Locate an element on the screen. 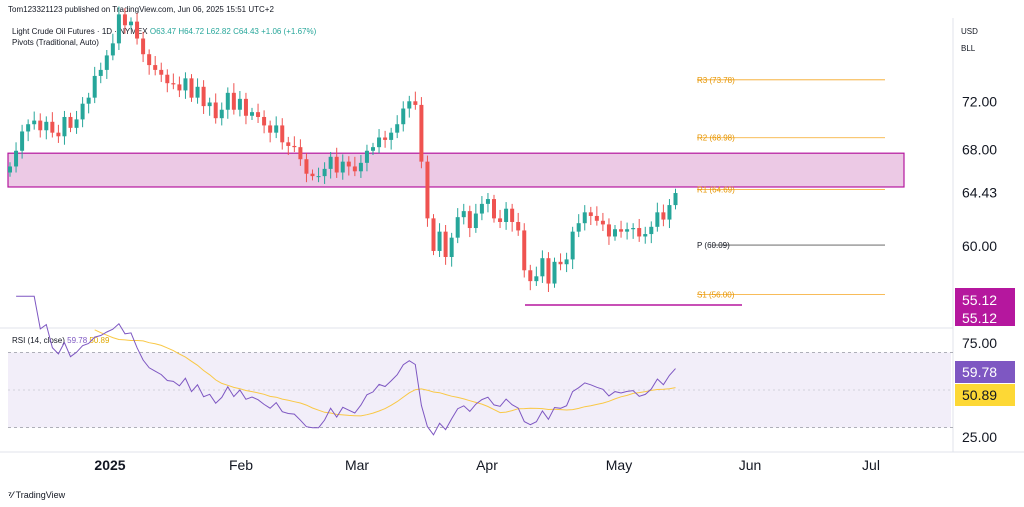 Image resolution: width=1024 pixels, height=507 pixels. time-tick-label: Apr is located at coordinates (487, 465).